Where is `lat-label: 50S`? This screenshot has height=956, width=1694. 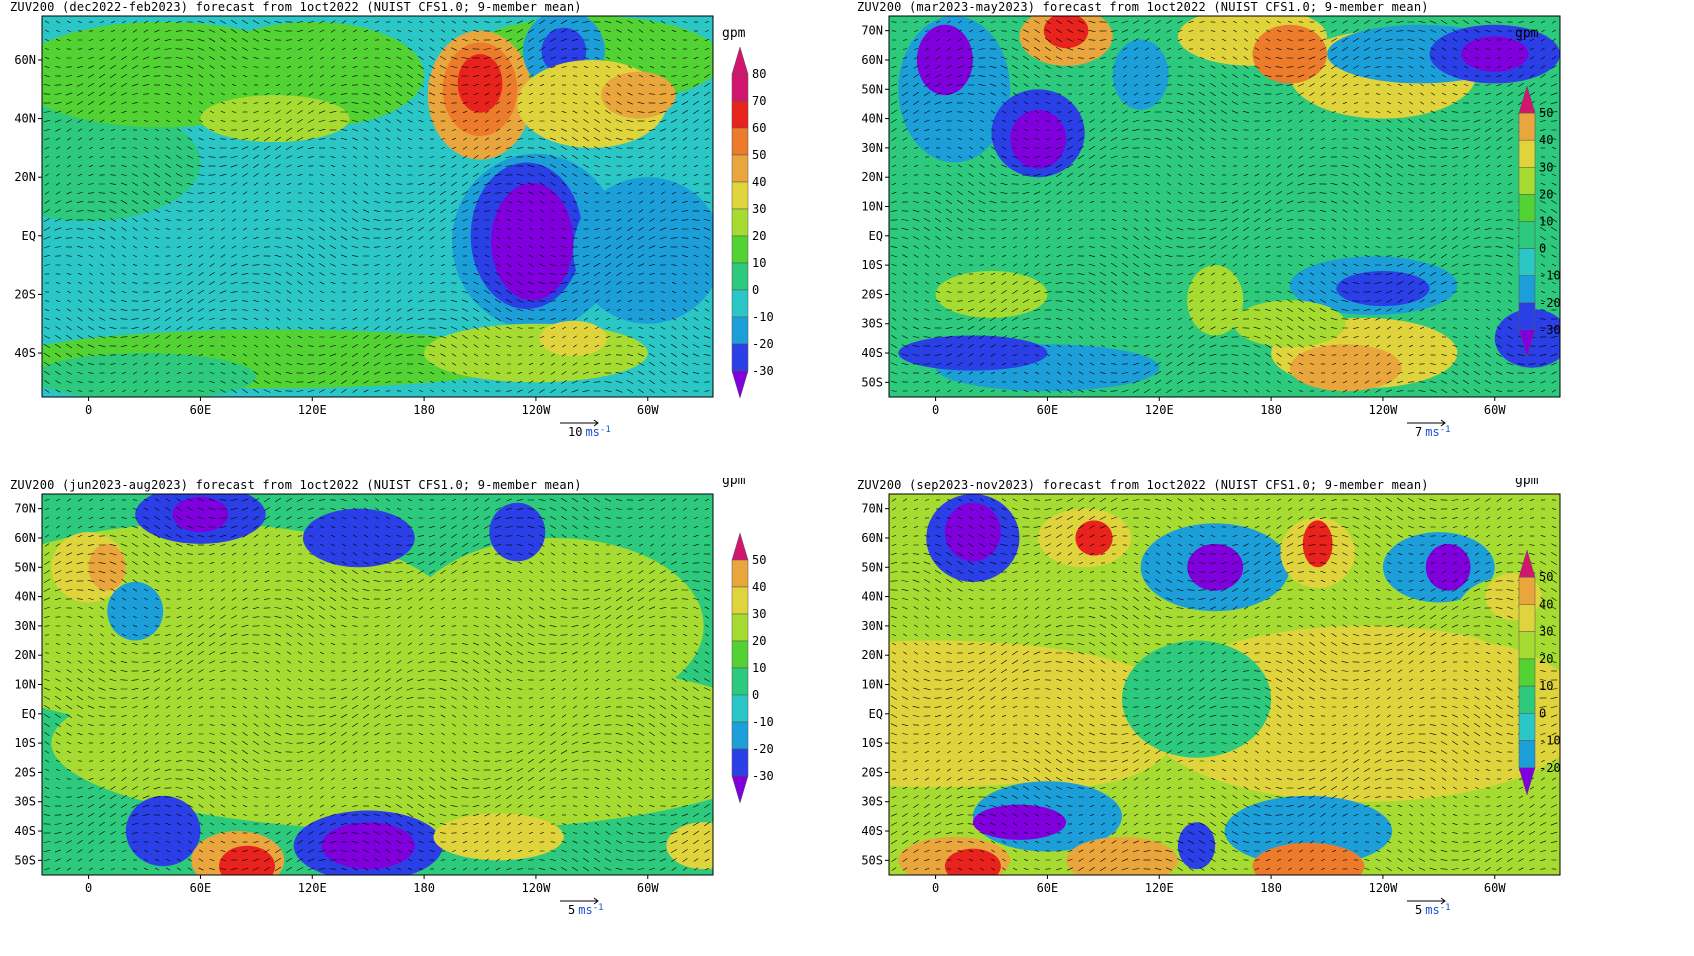
lat-label: 50S is located at coordinates (872, 860).